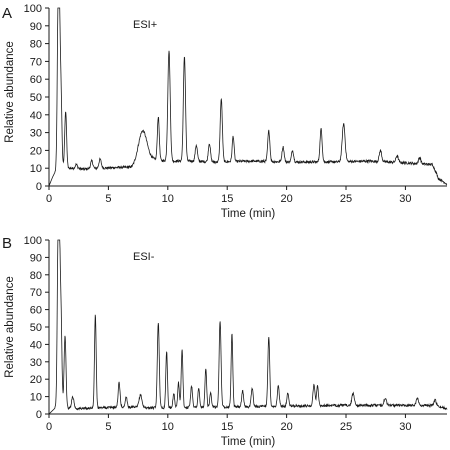  What do you see at coordinates (144, 257) in the screenshot?
I see `ionization-mode-label-esi-negative: ESI-` at bounding box center [144, 257].